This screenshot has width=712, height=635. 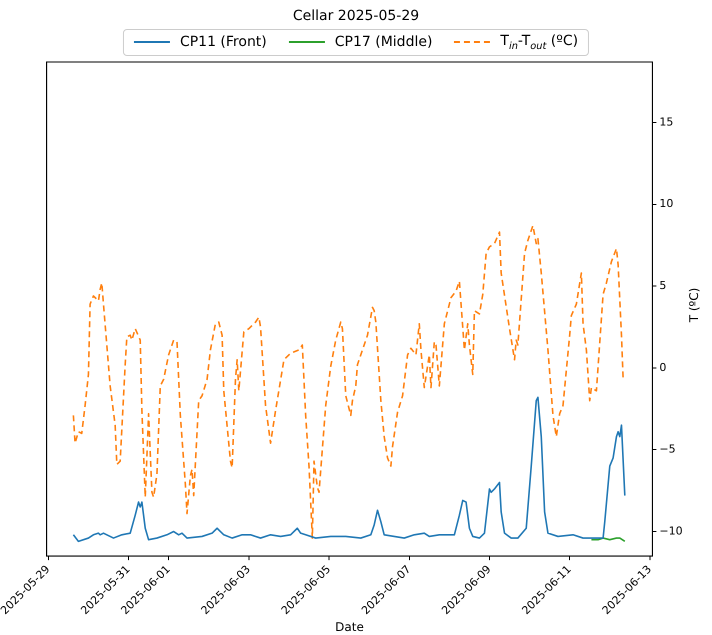 What do you see at coordinates (356, 16) in the screenshot?
I see `chart-title: Cellar 2025-05-29` at bounding box center [356, 16].